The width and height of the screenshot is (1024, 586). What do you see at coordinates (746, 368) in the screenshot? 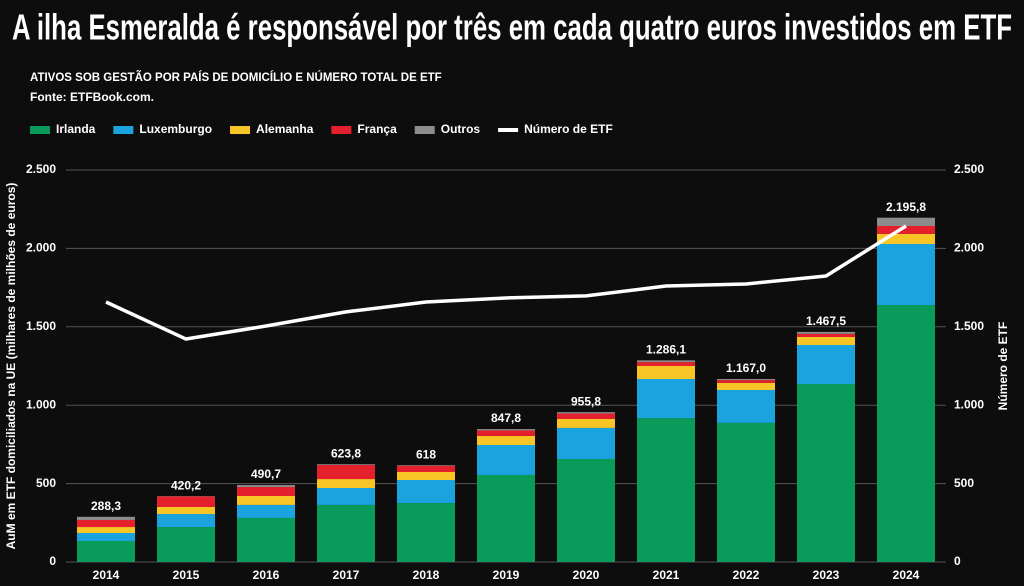
I see `total-label: 1.167,0` at bounding box center [746, 368].